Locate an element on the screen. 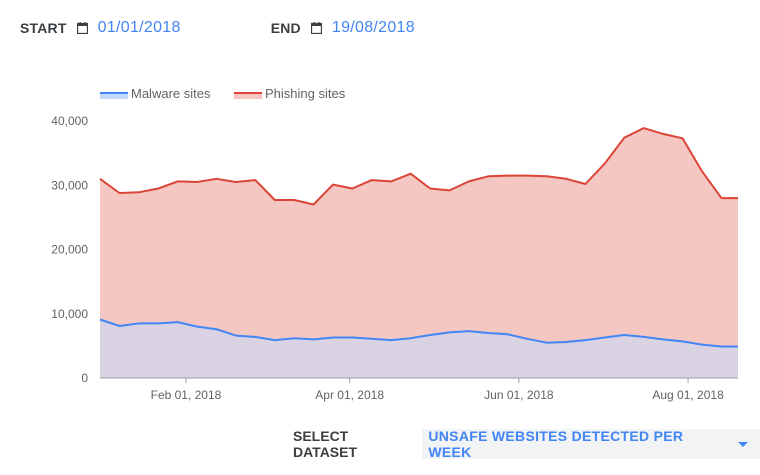  legend-item-malware-sites: Malware sites is located at coordinates (155, 93).